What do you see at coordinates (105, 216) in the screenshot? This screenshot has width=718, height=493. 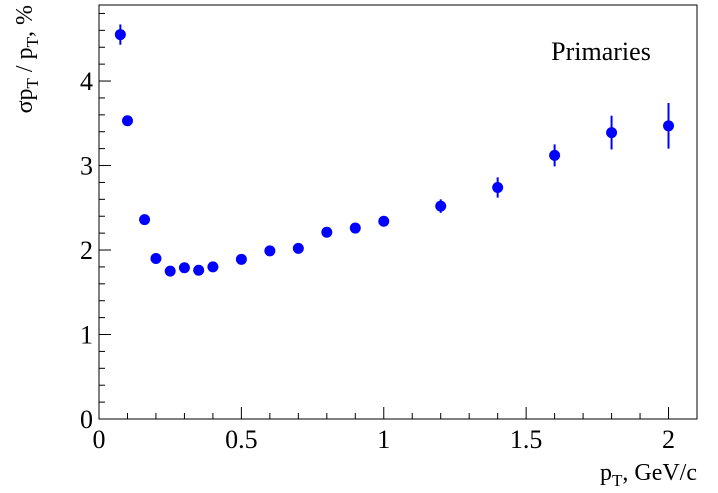 I see `y-axis-ticks` at bounding box center [105, 216].